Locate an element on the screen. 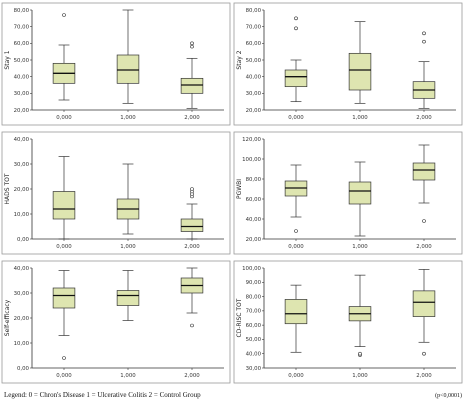 Image resolution: width=466 pixels, height=404 pixels. y-axis-title: Stay 2 is located at coordinates (239, 59).